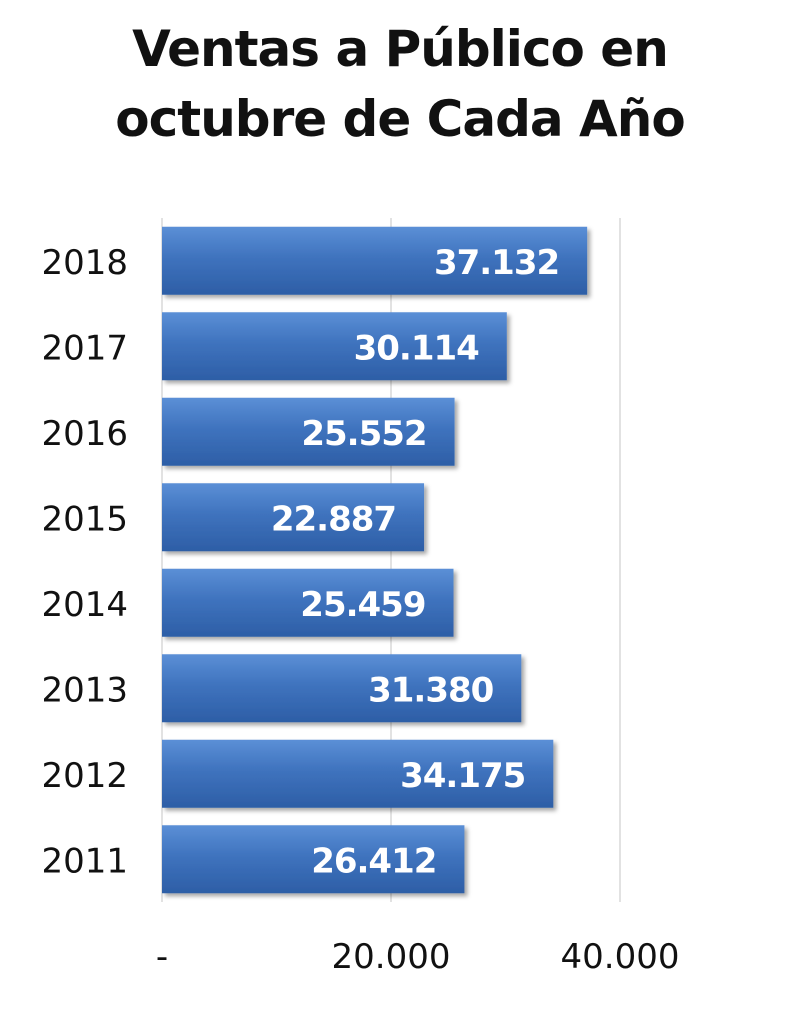 The height and width of the screenshot is (1011, 800). What do you see at coordinates (84, 434) in the screenshot?
I see `category-label: 2016` at bounding box center [84, 434].